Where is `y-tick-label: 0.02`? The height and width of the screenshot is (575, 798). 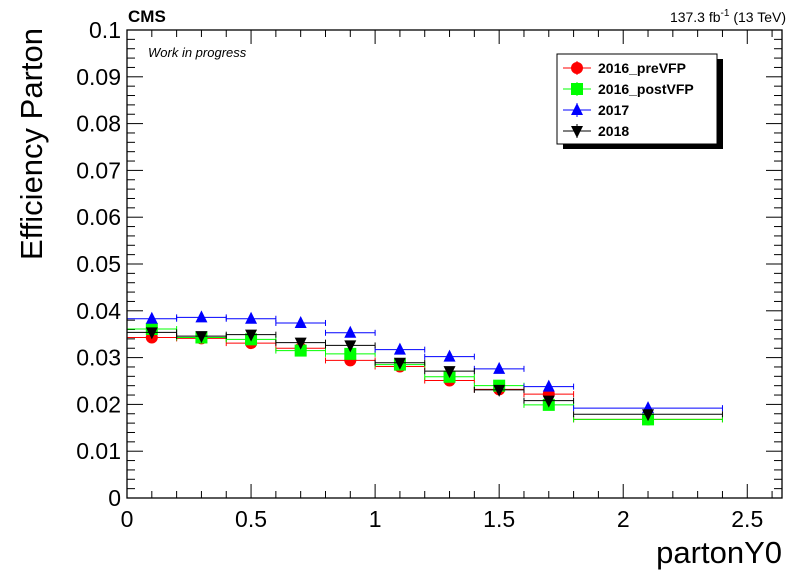 y-tick-label: 0.02 is located at coordinates (98, 404).